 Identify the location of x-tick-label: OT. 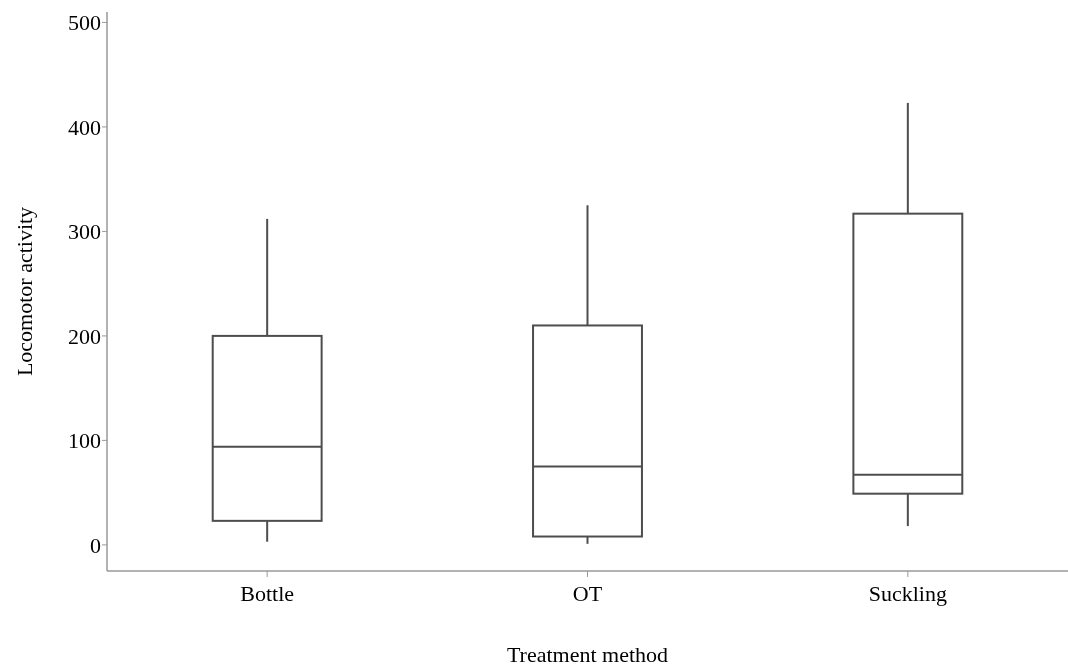
(587, 593).